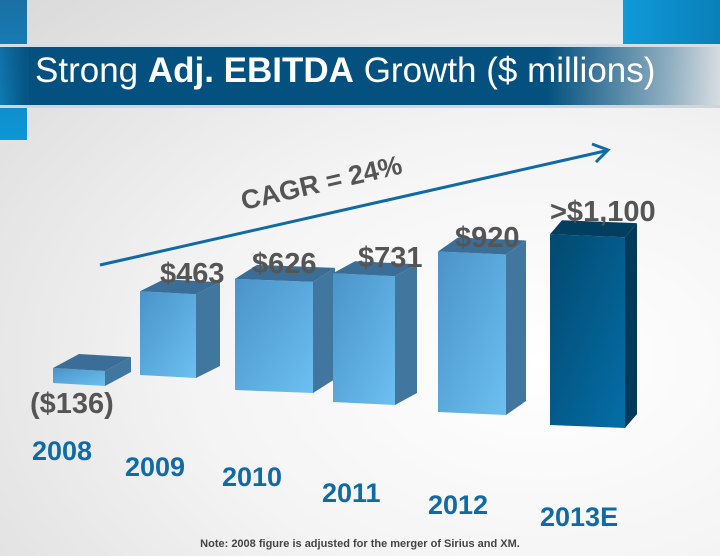  I want to click on year-label: 2009, so click(155, 467).